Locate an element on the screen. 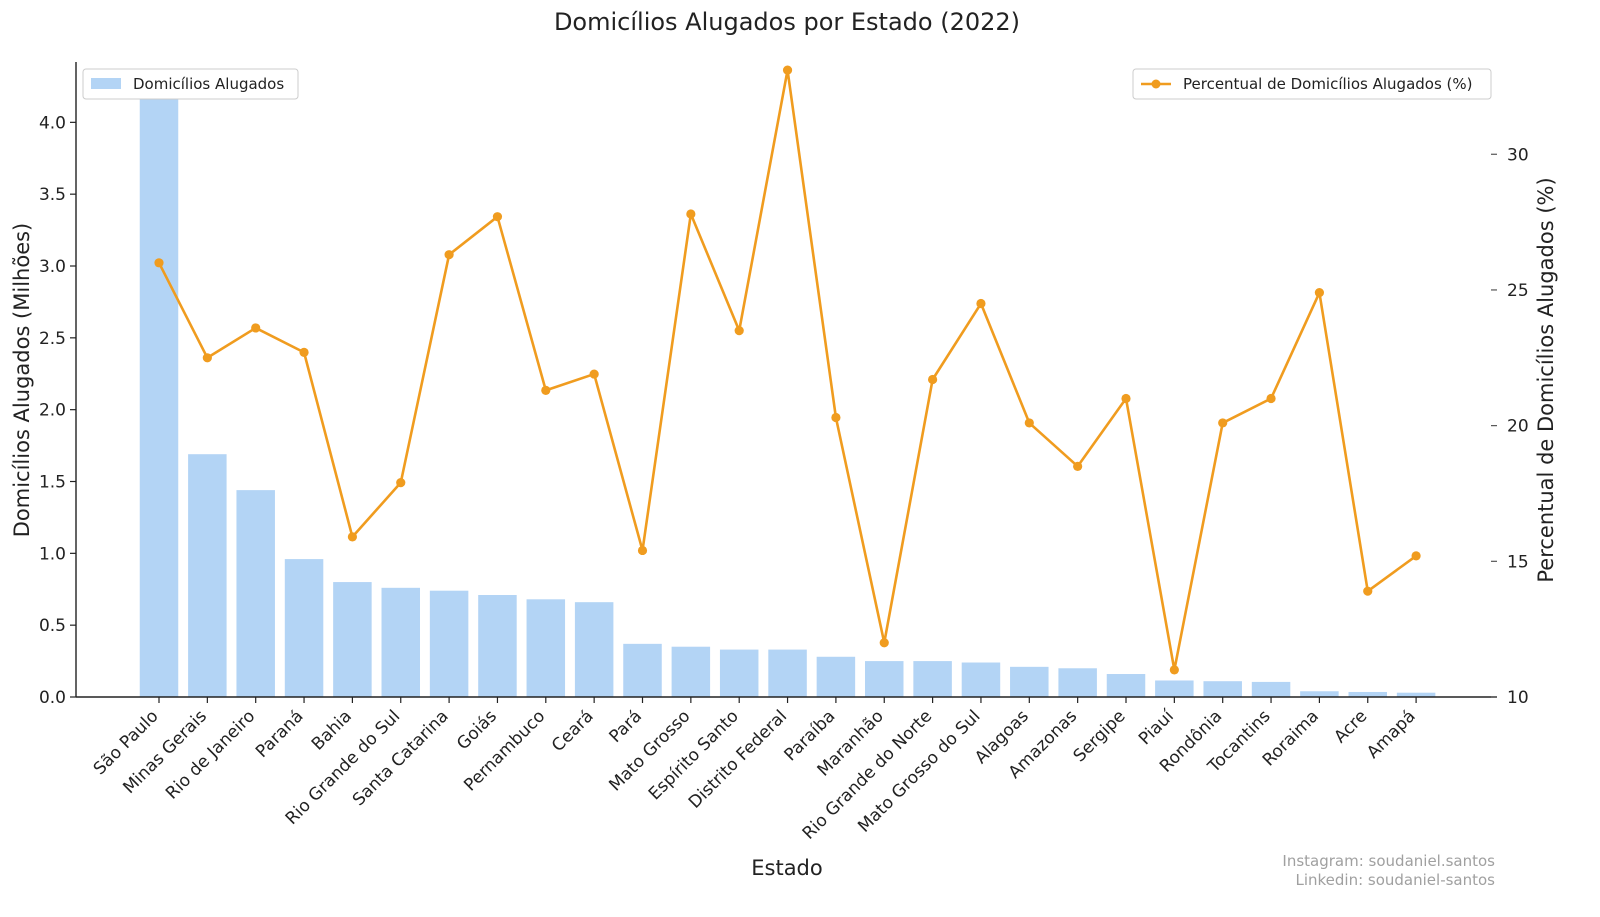  y-tick-label: 2.5 is located at coordinates (52, 339).